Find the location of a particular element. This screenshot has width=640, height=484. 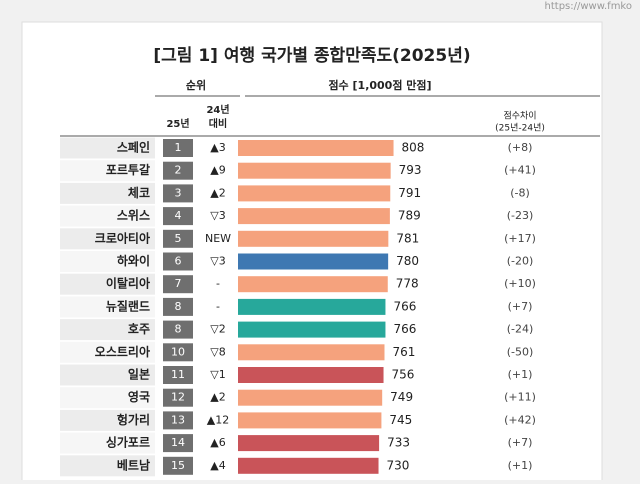

value-label: 780 is located at coordinates (407, 261).